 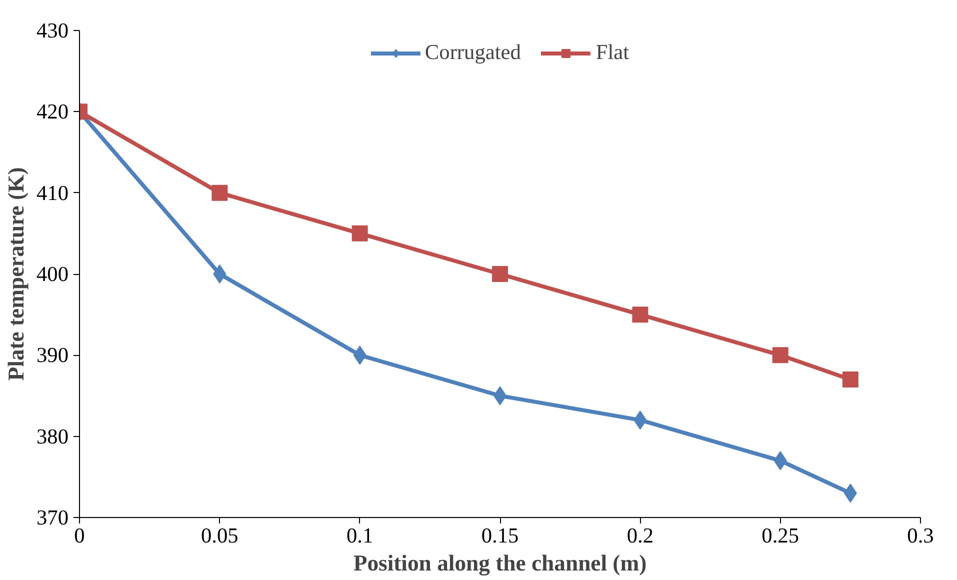 I want to click on legend-label: Corrugated, so click(x=472, y=52).